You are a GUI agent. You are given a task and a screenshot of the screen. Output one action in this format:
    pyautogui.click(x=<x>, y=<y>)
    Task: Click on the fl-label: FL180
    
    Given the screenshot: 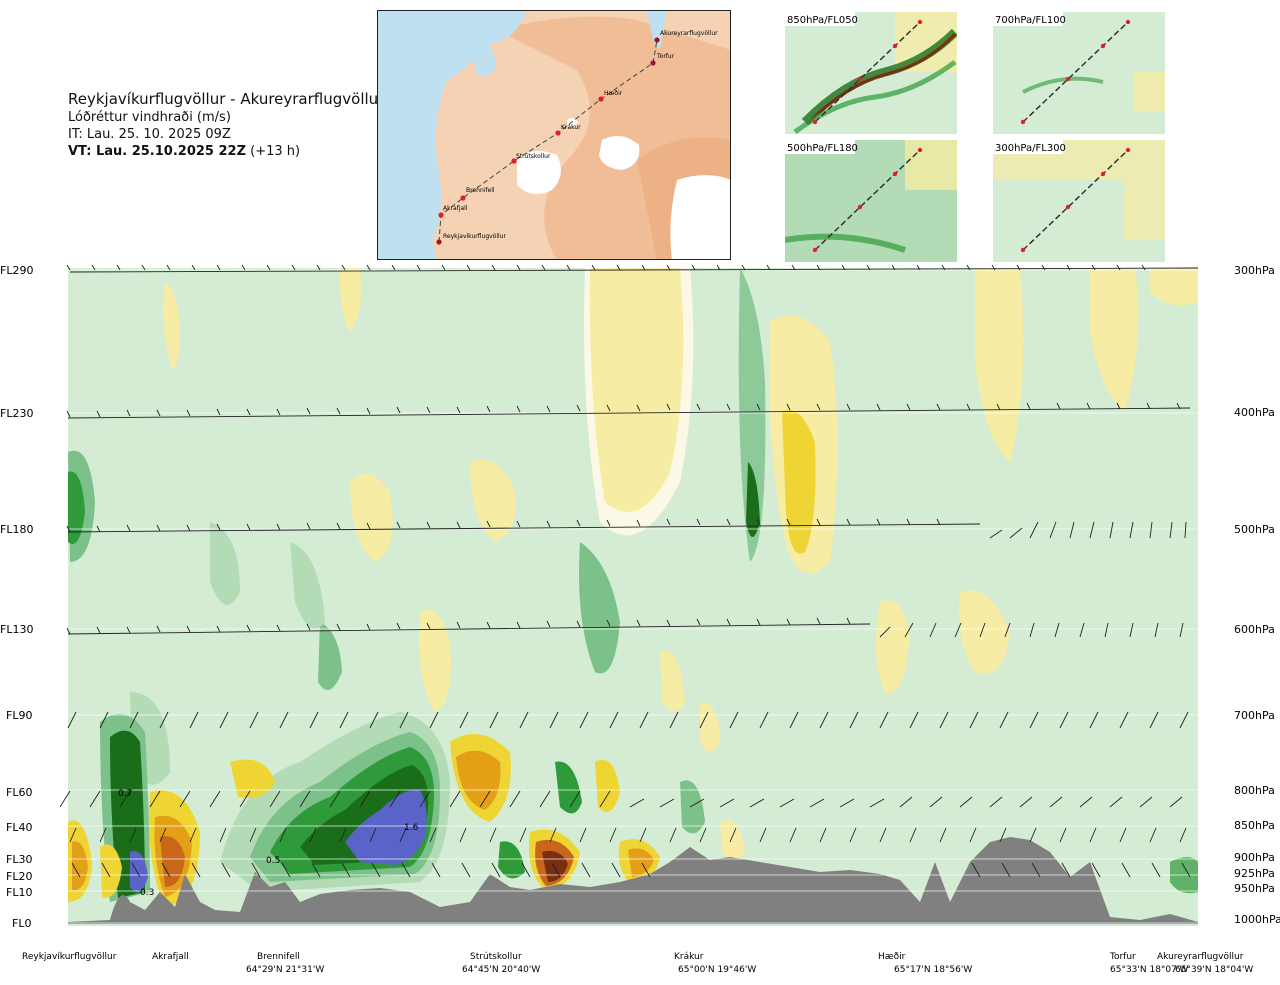 What is the action you would take?
    pyautogui.click(x=16, y=529)
    